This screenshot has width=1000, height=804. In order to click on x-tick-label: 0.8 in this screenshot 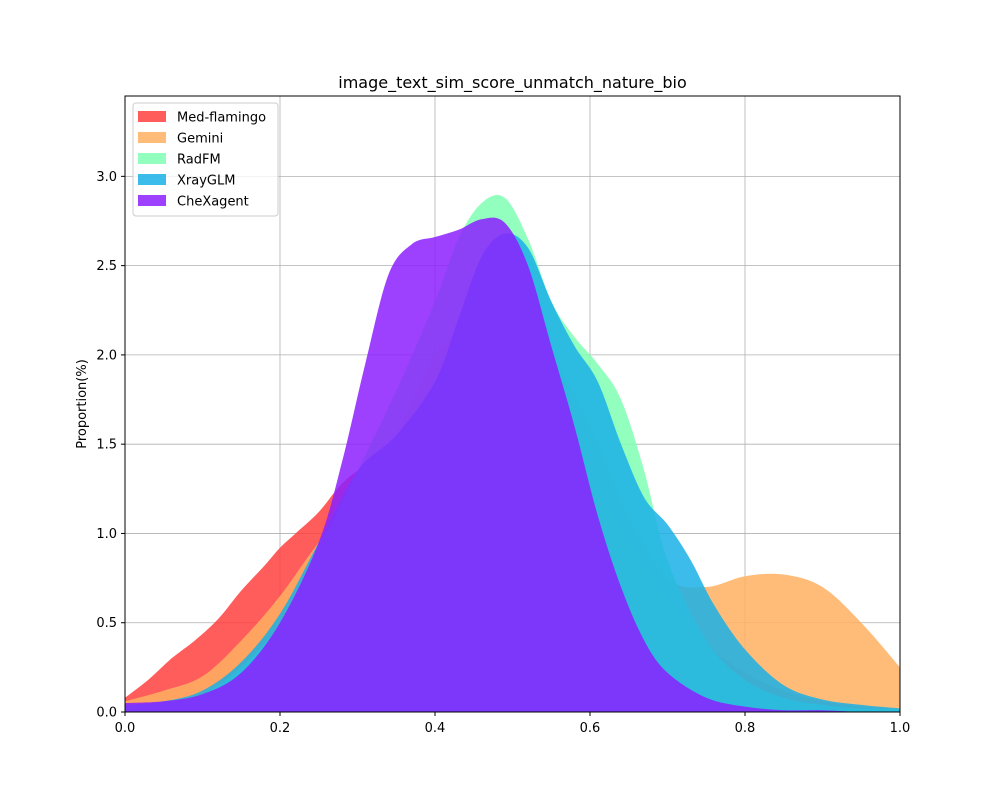, I will do `click(745, 728)`.